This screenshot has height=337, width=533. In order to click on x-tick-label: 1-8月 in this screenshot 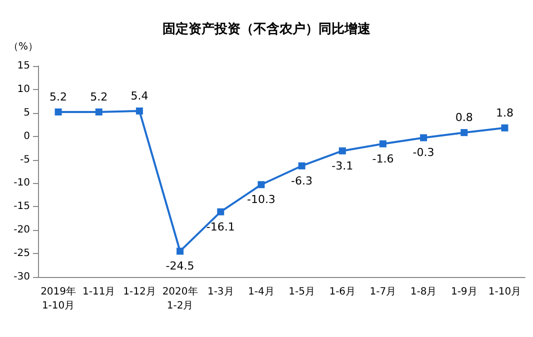, I will do `click(423, 292)`.